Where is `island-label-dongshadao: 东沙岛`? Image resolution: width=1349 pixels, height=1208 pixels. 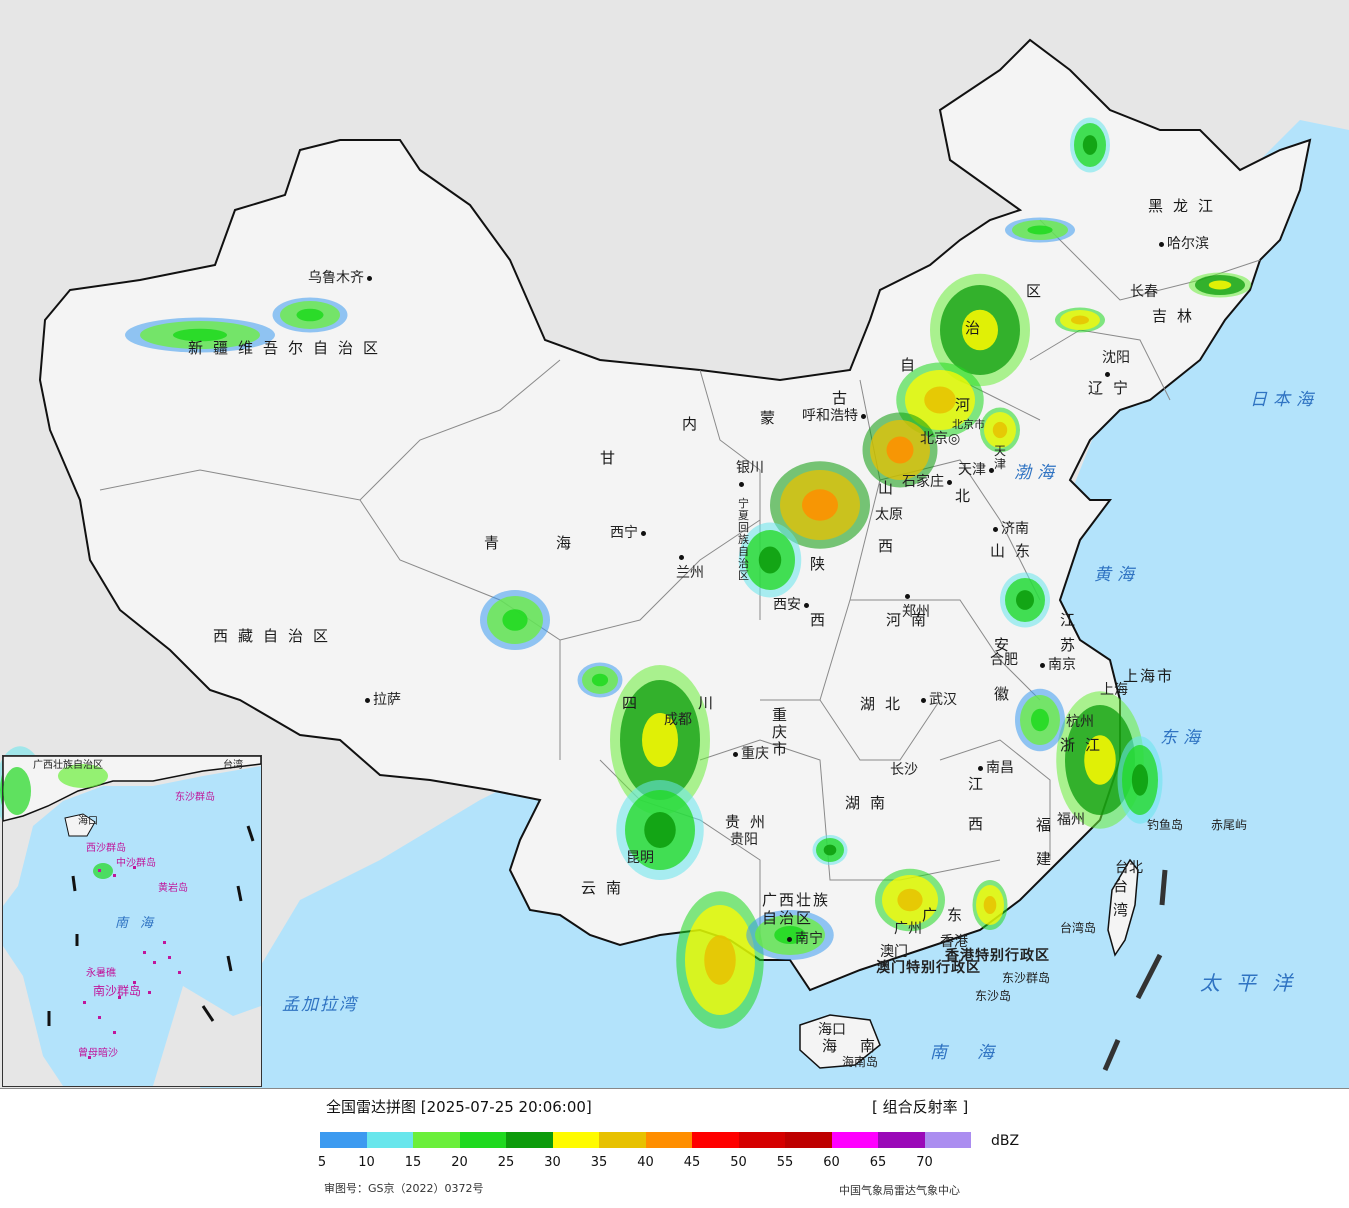 island-label-dongshadao: 东沙岛 is located at coordinates (993, 996).